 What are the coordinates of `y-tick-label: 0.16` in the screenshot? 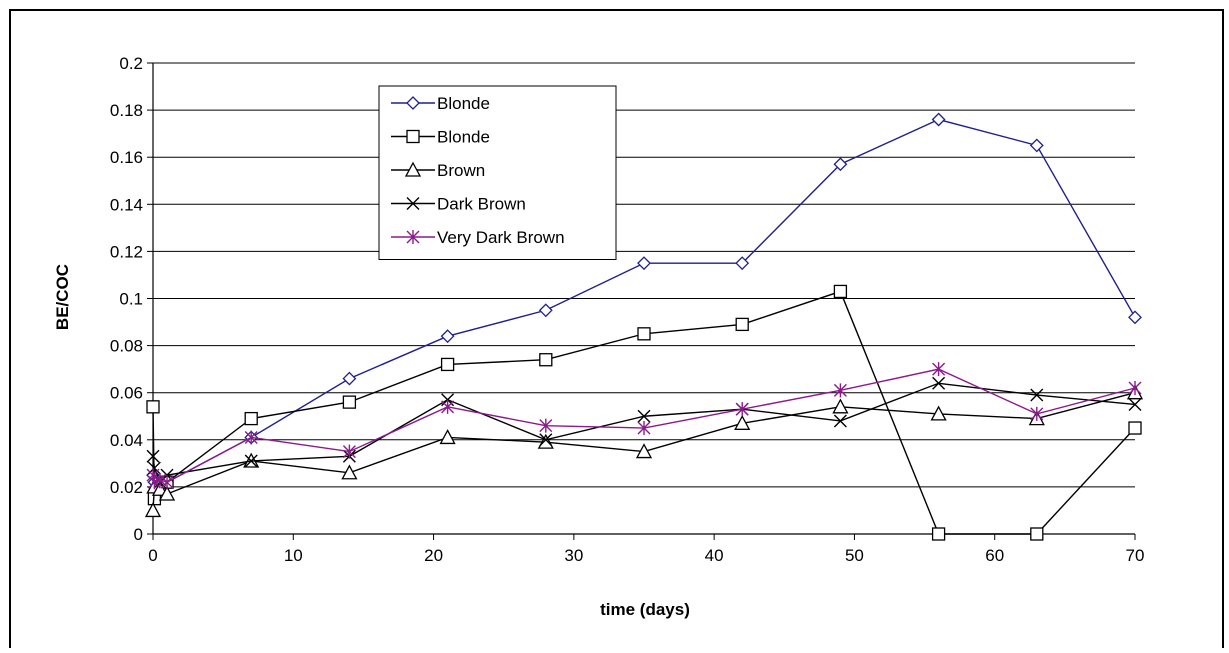 It's located at (126, 157).